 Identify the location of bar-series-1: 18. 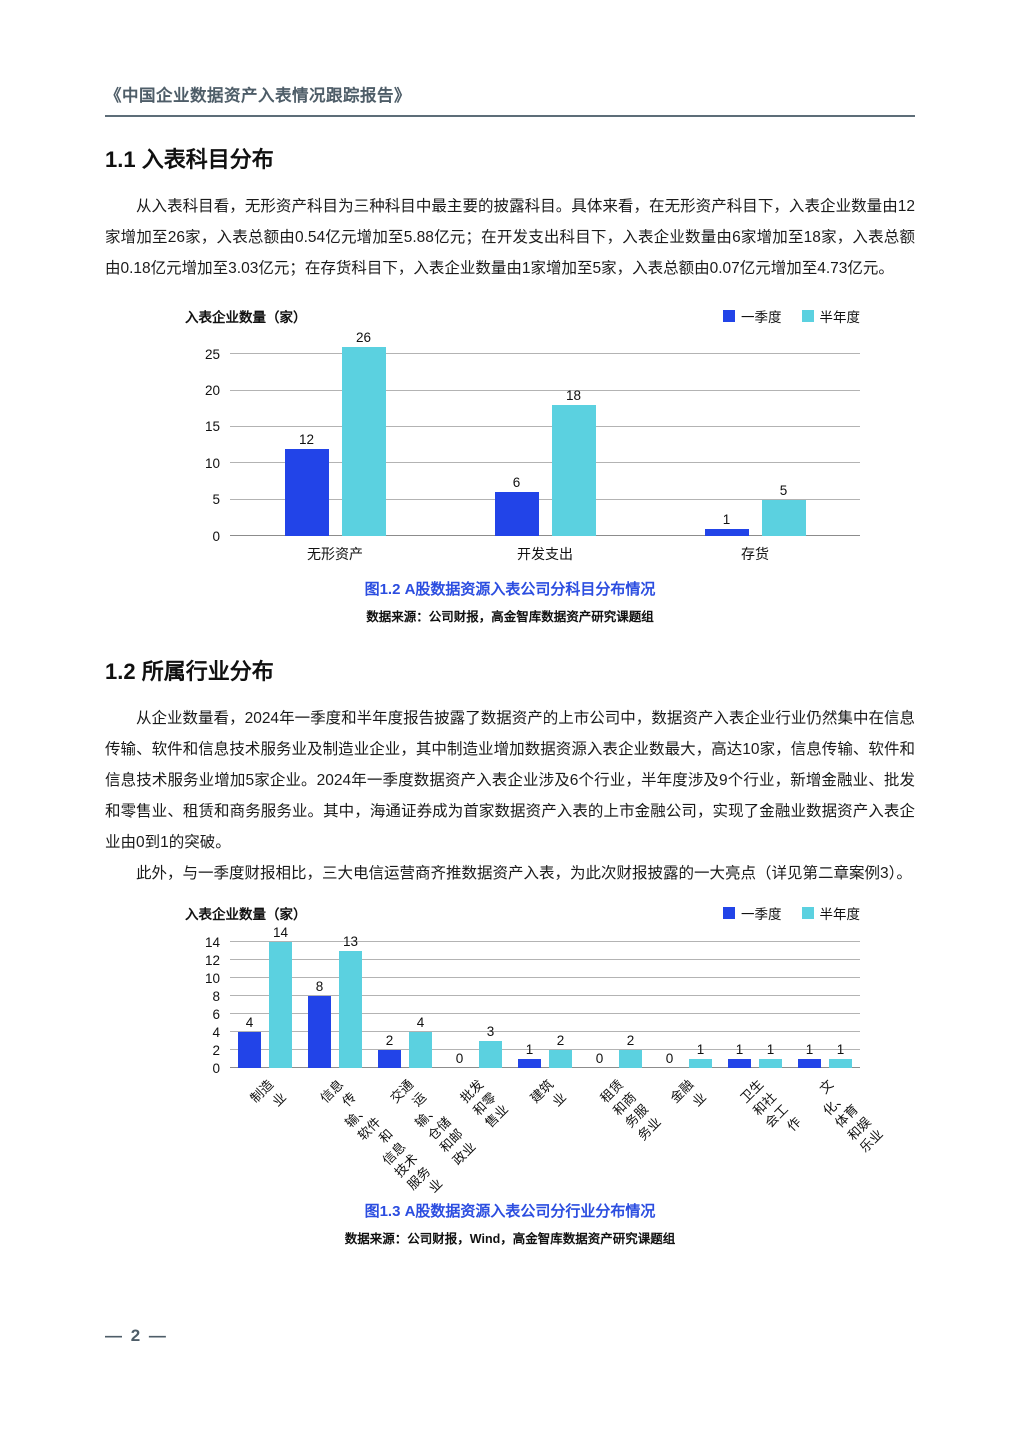
(573, 462).